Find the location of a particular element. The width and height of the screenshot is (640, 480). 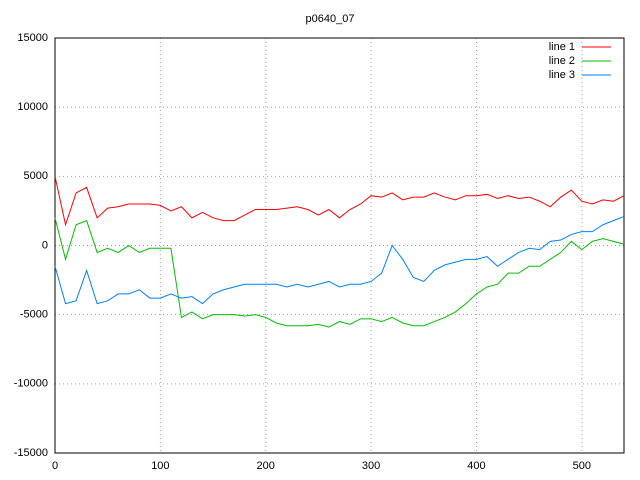

y-tick-label: 10000 is located at coordinates (32, 107).